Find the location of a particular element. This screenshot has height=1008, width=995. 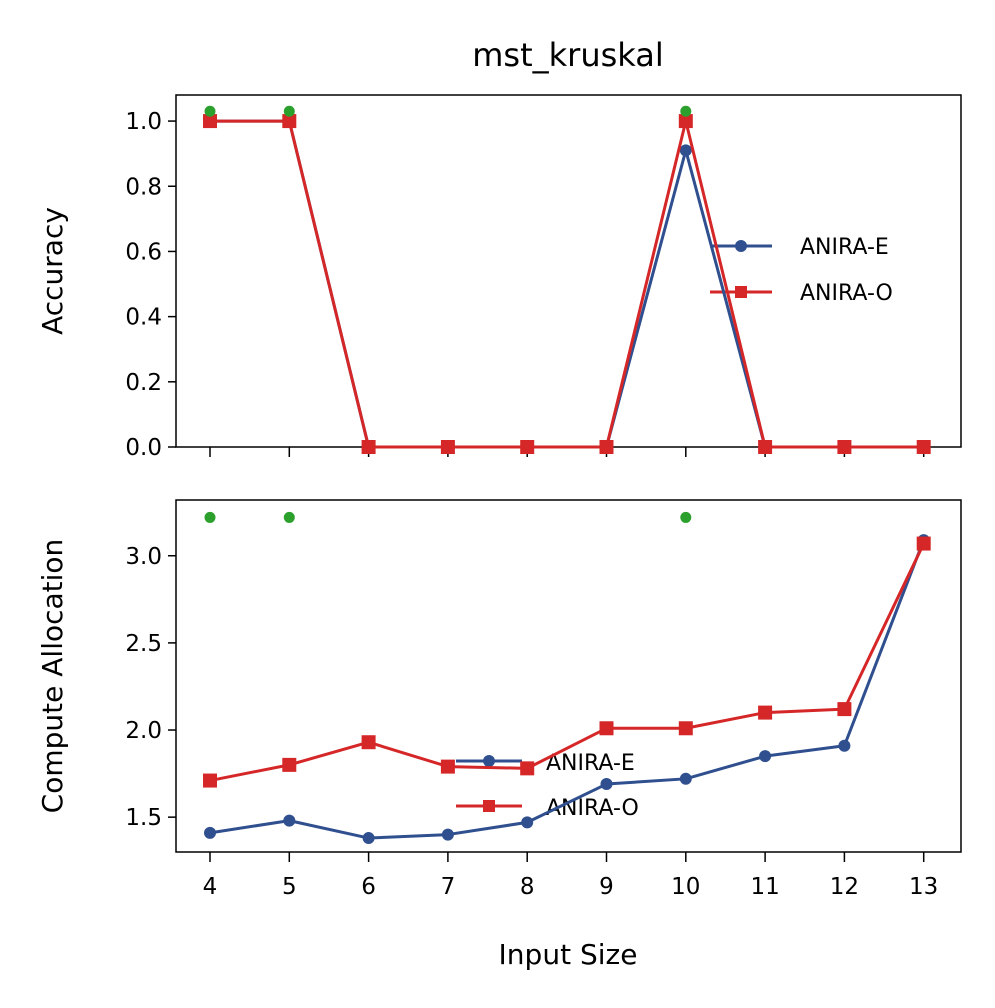

xtick-label: 10 is located at coordinates (685, 887).